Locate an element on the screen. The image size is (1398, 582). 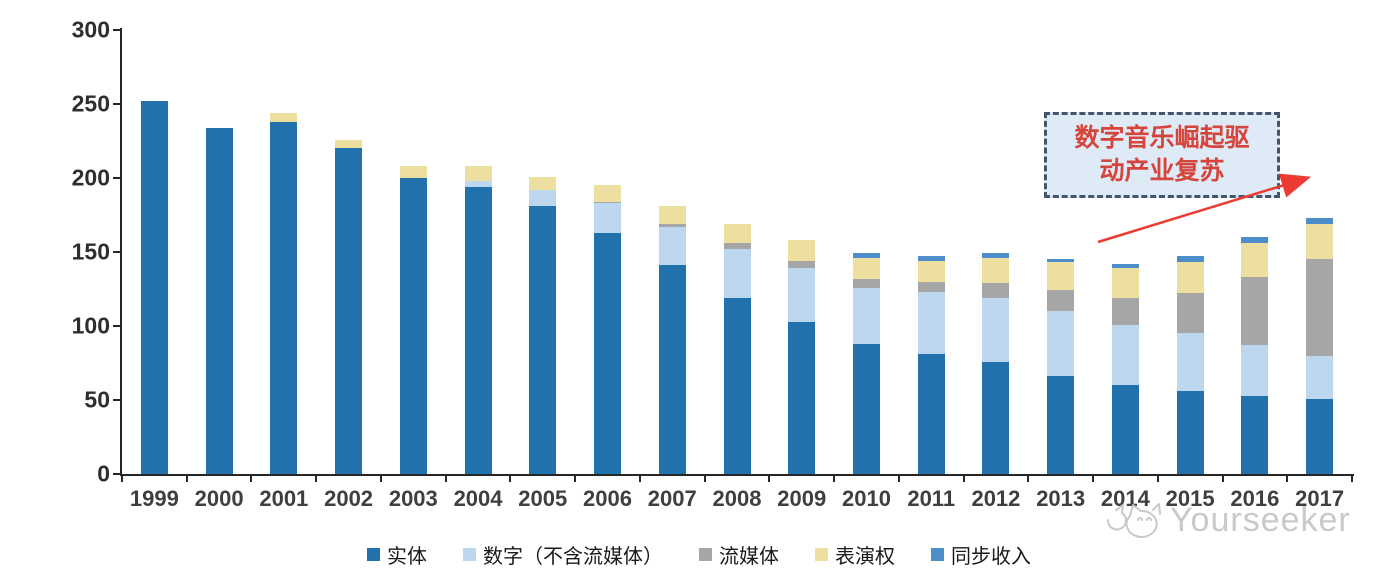
legend-label: 数字（不含流媒体） is located at coordinates (573, 557).